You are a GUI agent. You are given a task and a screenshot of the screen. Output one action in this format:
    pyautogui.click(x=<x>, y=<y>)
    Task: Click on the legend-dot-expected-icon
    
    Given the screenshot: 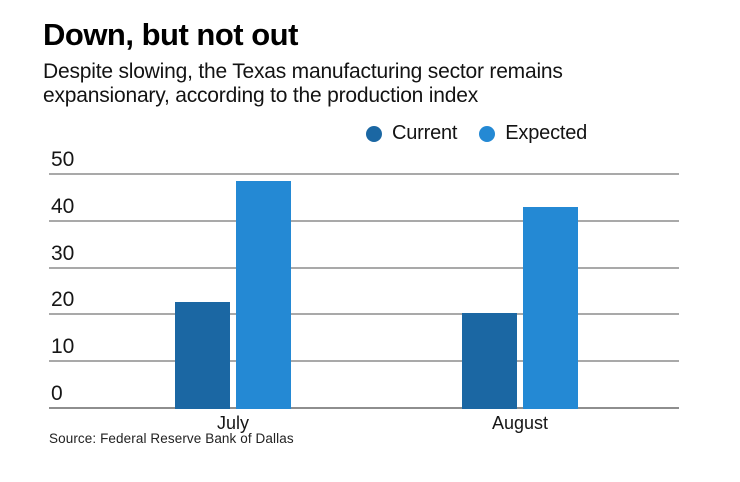 What is the action you would take?
    pyautogui.click(x=487, y=133)
    